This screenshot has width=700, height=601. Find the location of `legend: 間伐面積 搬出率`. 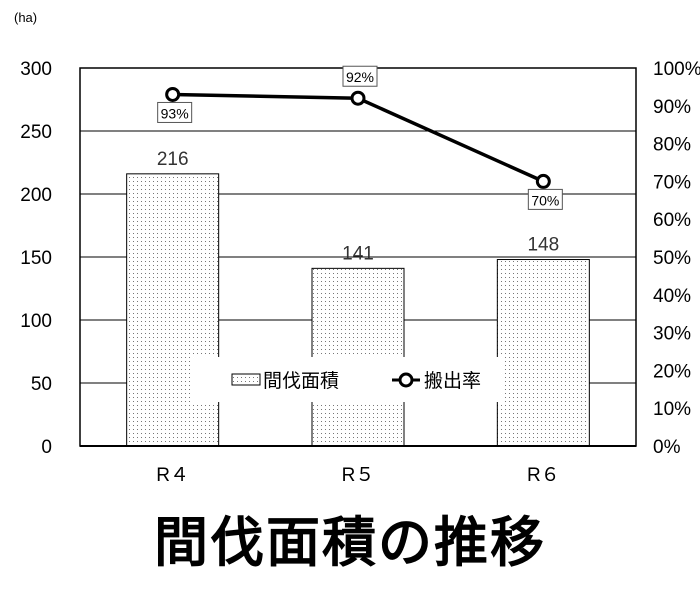

legend: 間伐面積 搬出率 is located at coordinates (346, 379).